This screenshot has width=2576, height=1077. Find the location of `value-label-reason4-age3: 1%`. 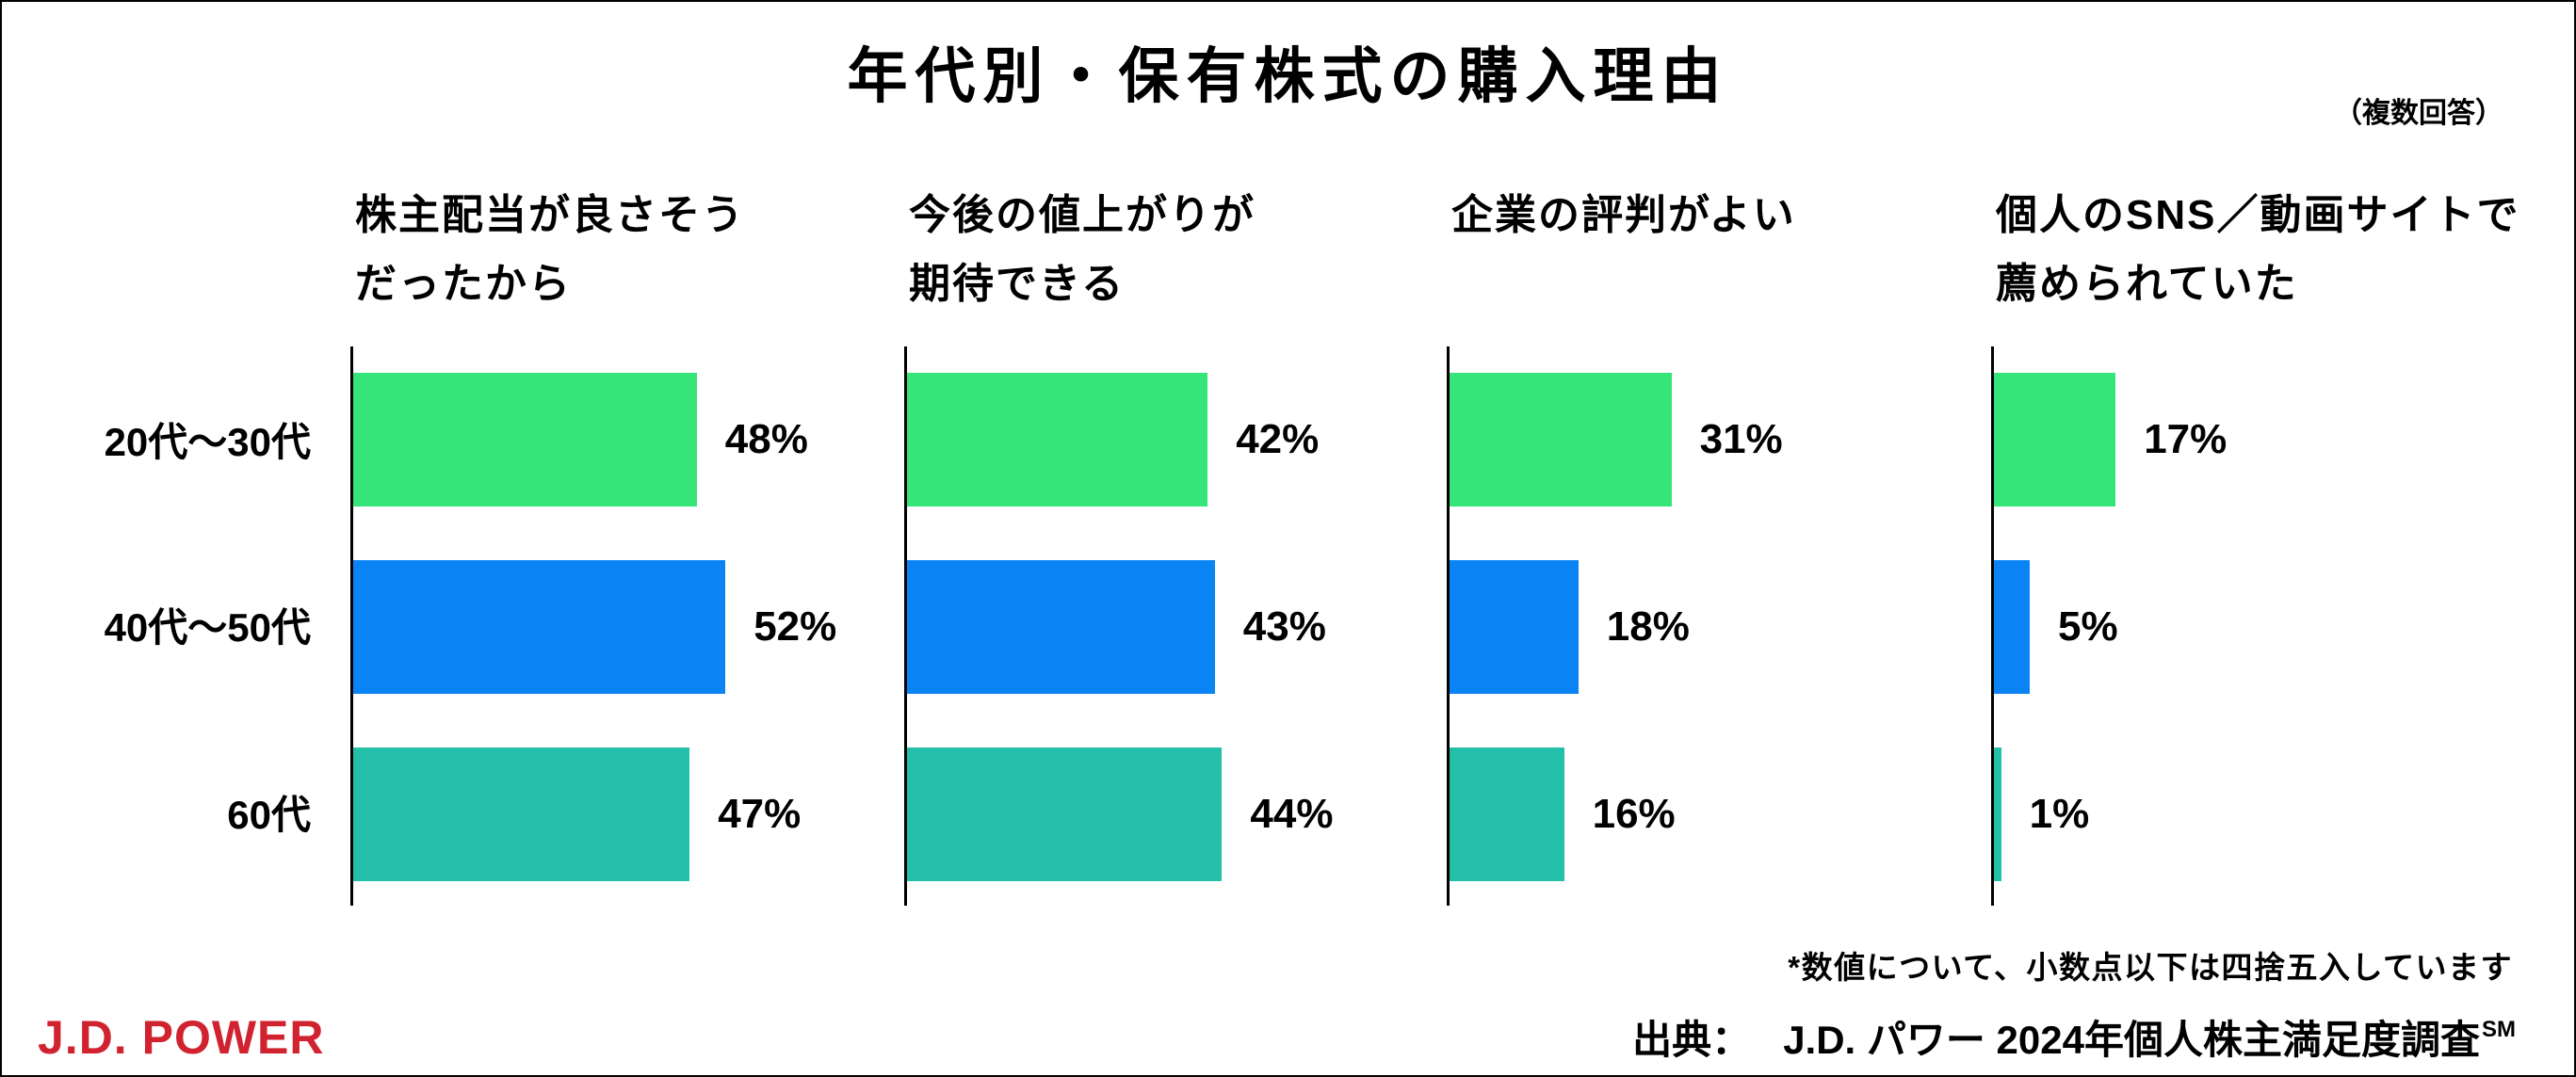

value-label-reason4-age3: 1% is located at coordinates (2059, 814).